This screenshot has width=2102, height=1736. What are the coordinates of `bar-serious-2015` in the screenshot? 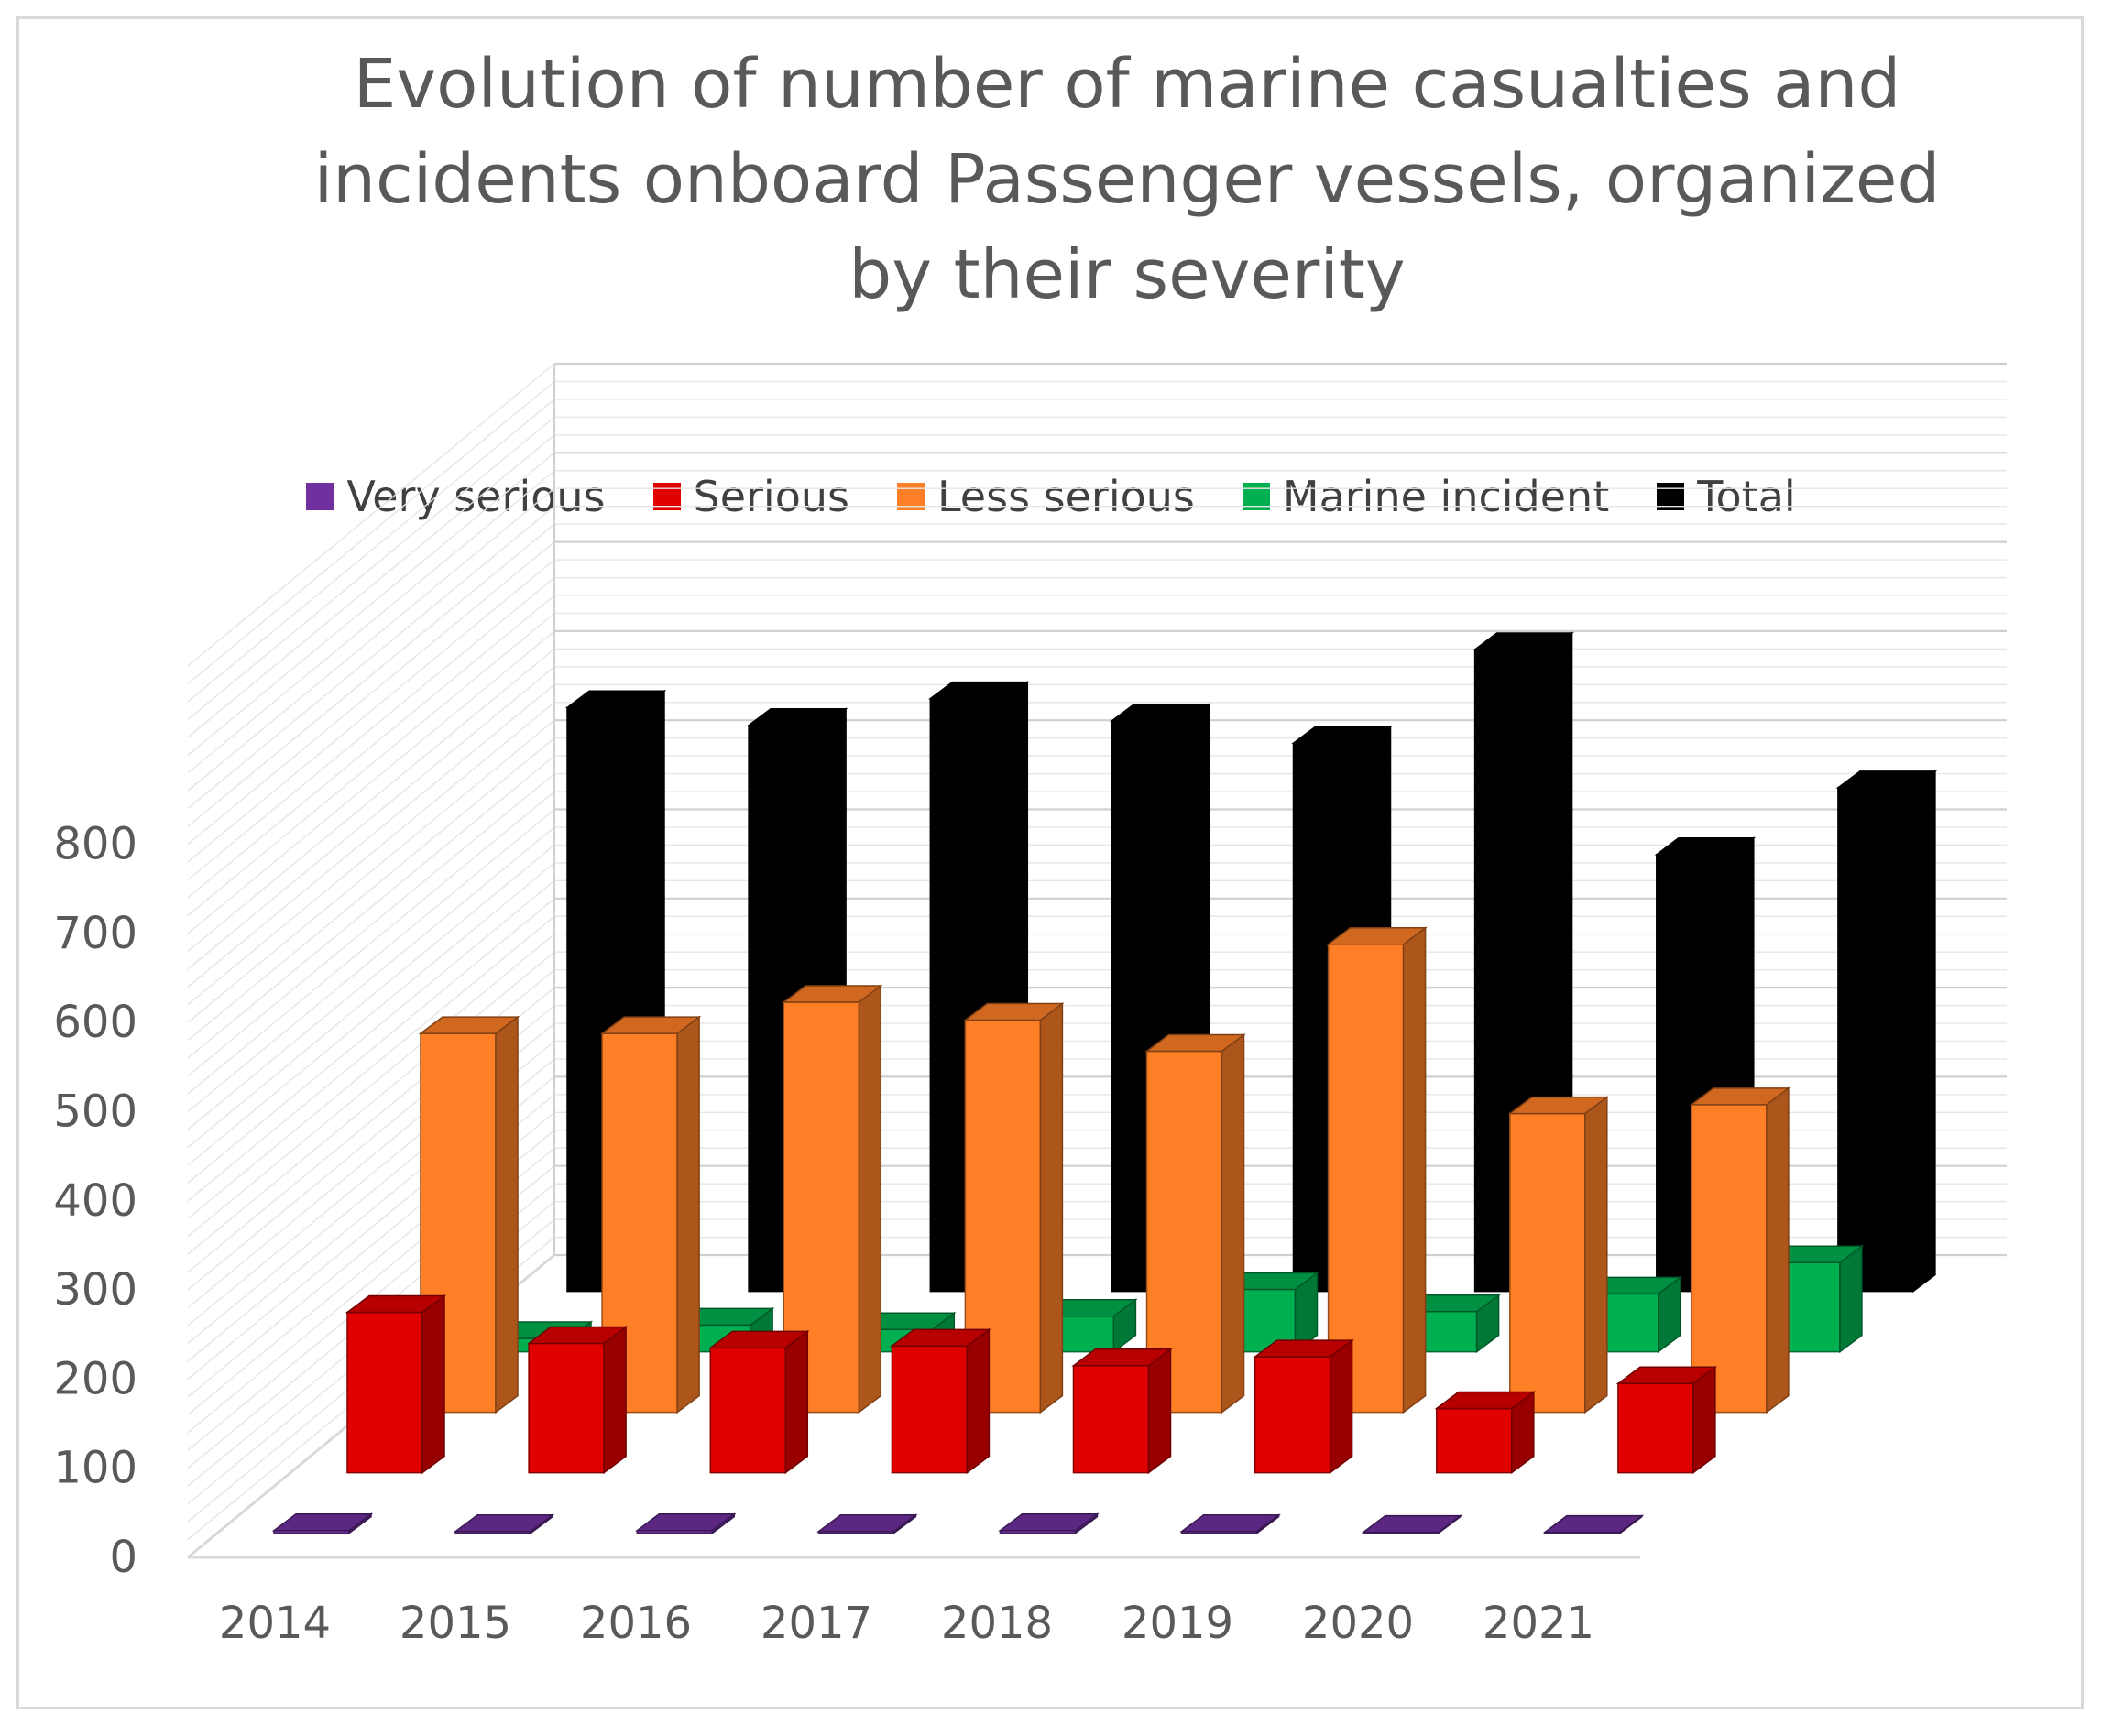 It's located at (577, 1401).